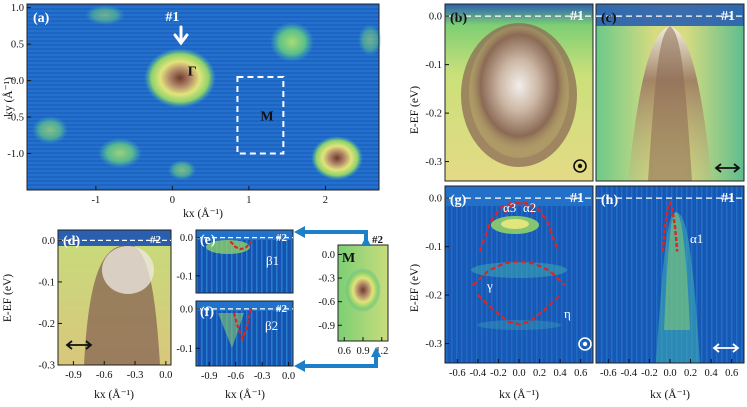  I want to click on alpha3-label: α3, so click(509, 207).